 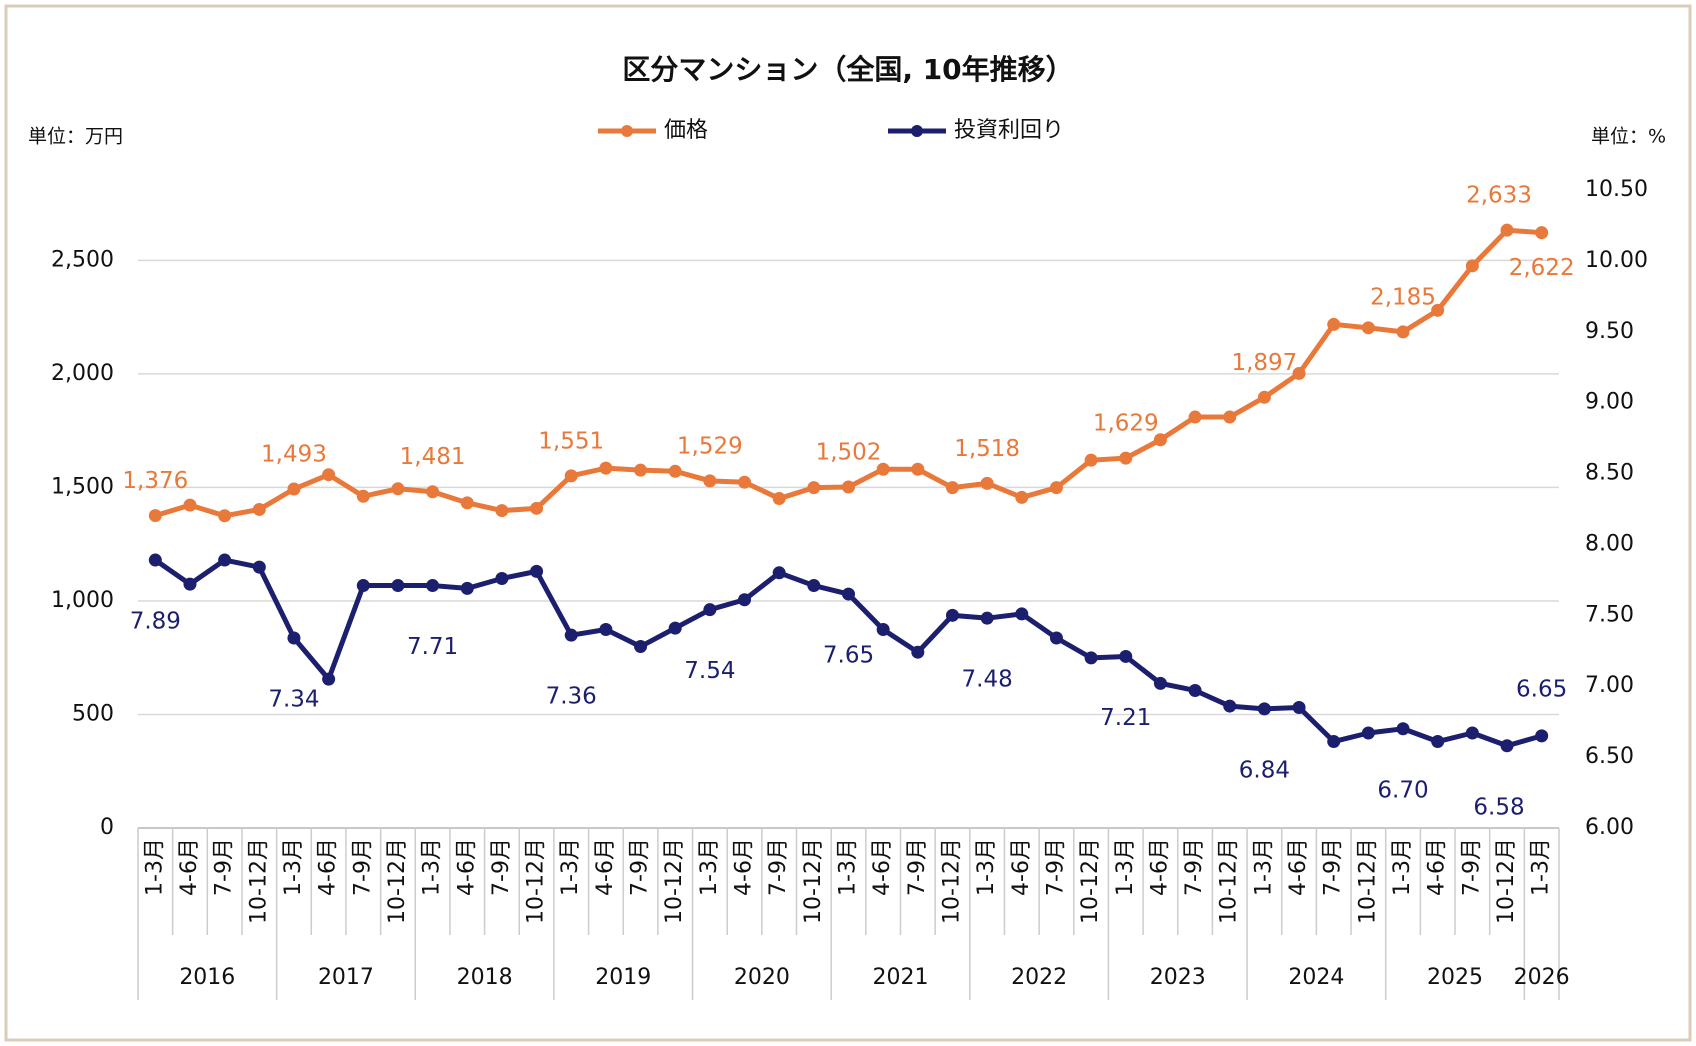 What do you see at coordinates (709, 671) in the screenshot?
I see `value-label: 7.54` at bounding box center [709, 671].